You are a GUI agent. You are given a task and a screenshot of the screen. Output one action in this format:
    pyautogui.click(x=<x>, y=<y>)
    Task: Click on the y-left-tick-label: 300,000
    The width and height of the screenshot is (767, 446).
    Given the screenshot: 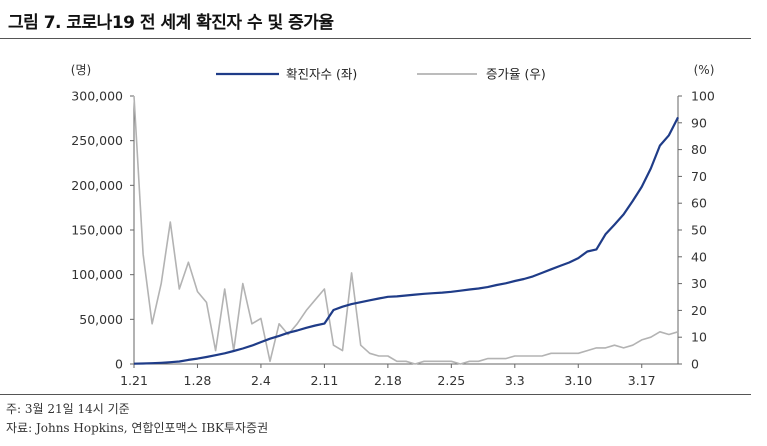 What is the action you would take?
    pyautogui.click(x=97, y=96)
    